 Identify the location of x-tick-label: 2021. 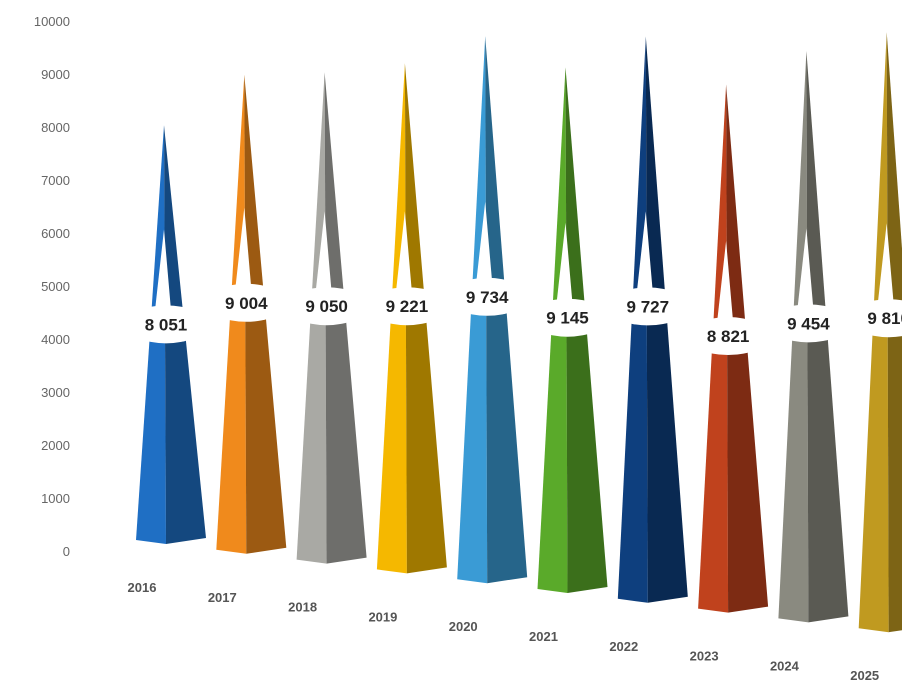
(543, 636).